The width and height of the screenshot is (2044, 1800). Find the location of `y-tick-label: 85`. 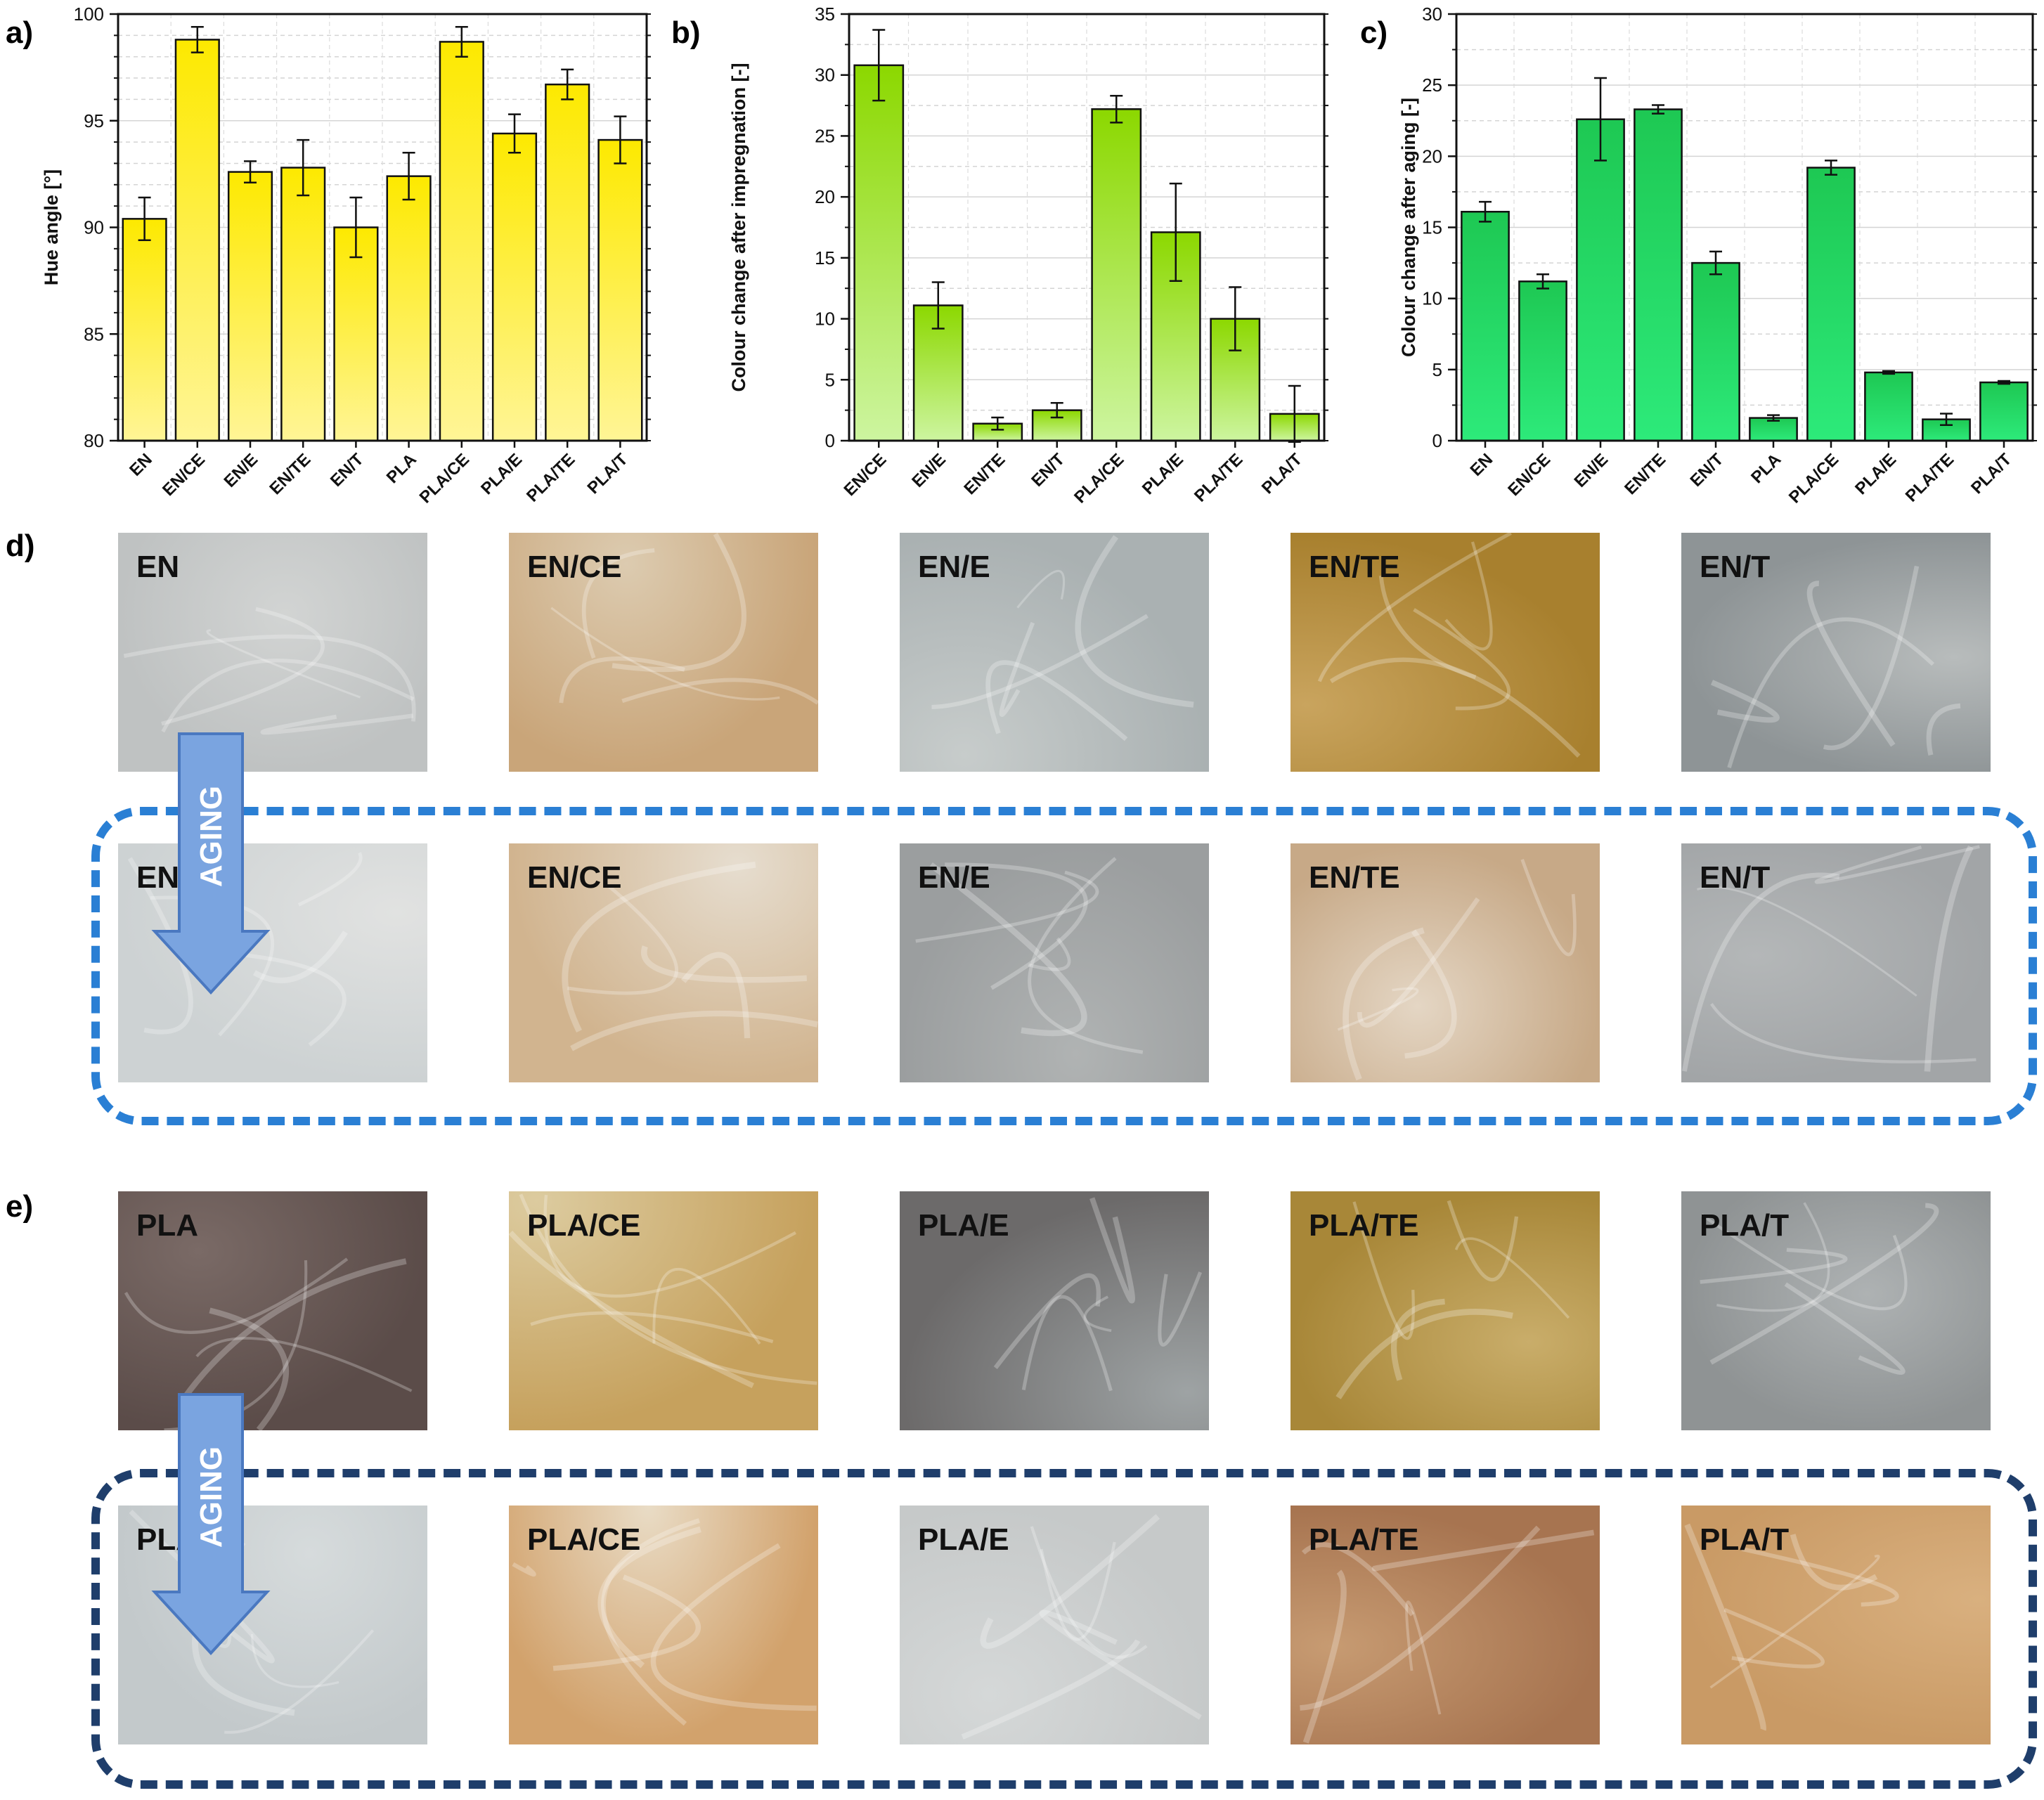

y-tick-label: 85 is located at coordinates (94, 333).